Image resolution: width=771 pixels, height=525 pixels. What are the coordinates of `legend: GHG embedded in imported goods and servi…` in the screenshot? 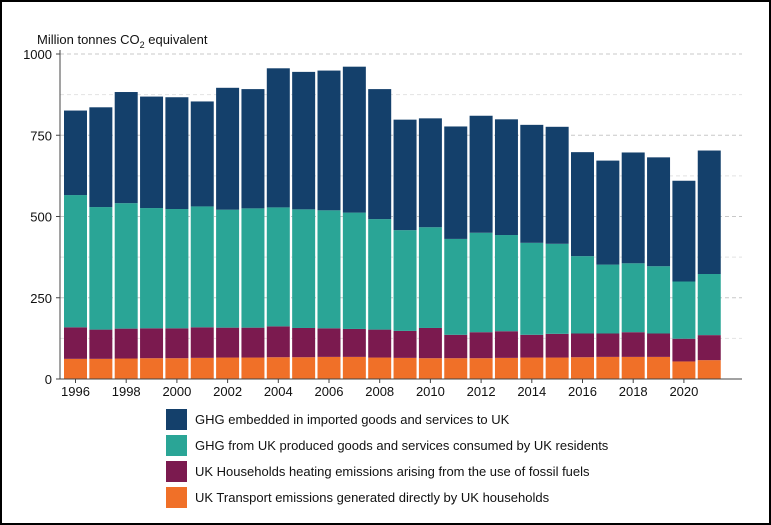 It's located at (387, 458).